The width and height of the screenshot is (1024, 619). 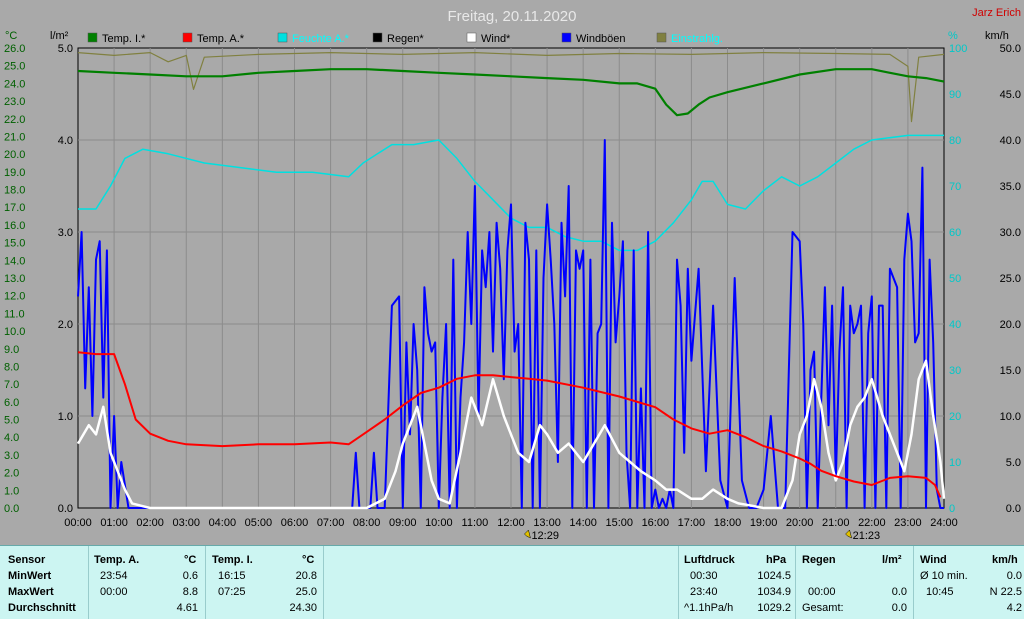 I want to click on rain-header: Regen, so click(x=819, y=560).